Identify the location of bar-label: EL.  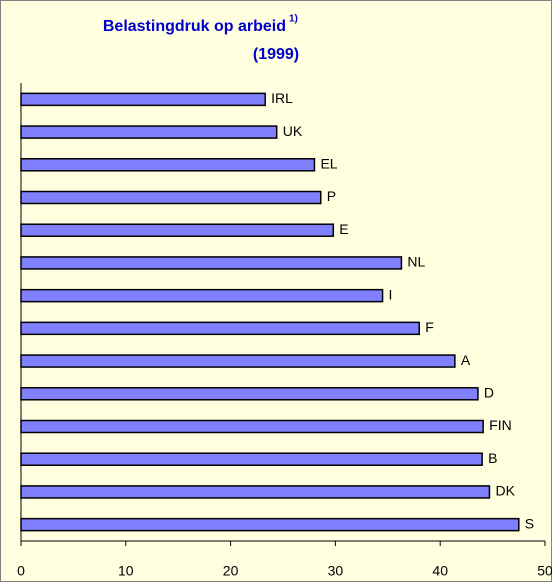
(328, 163).